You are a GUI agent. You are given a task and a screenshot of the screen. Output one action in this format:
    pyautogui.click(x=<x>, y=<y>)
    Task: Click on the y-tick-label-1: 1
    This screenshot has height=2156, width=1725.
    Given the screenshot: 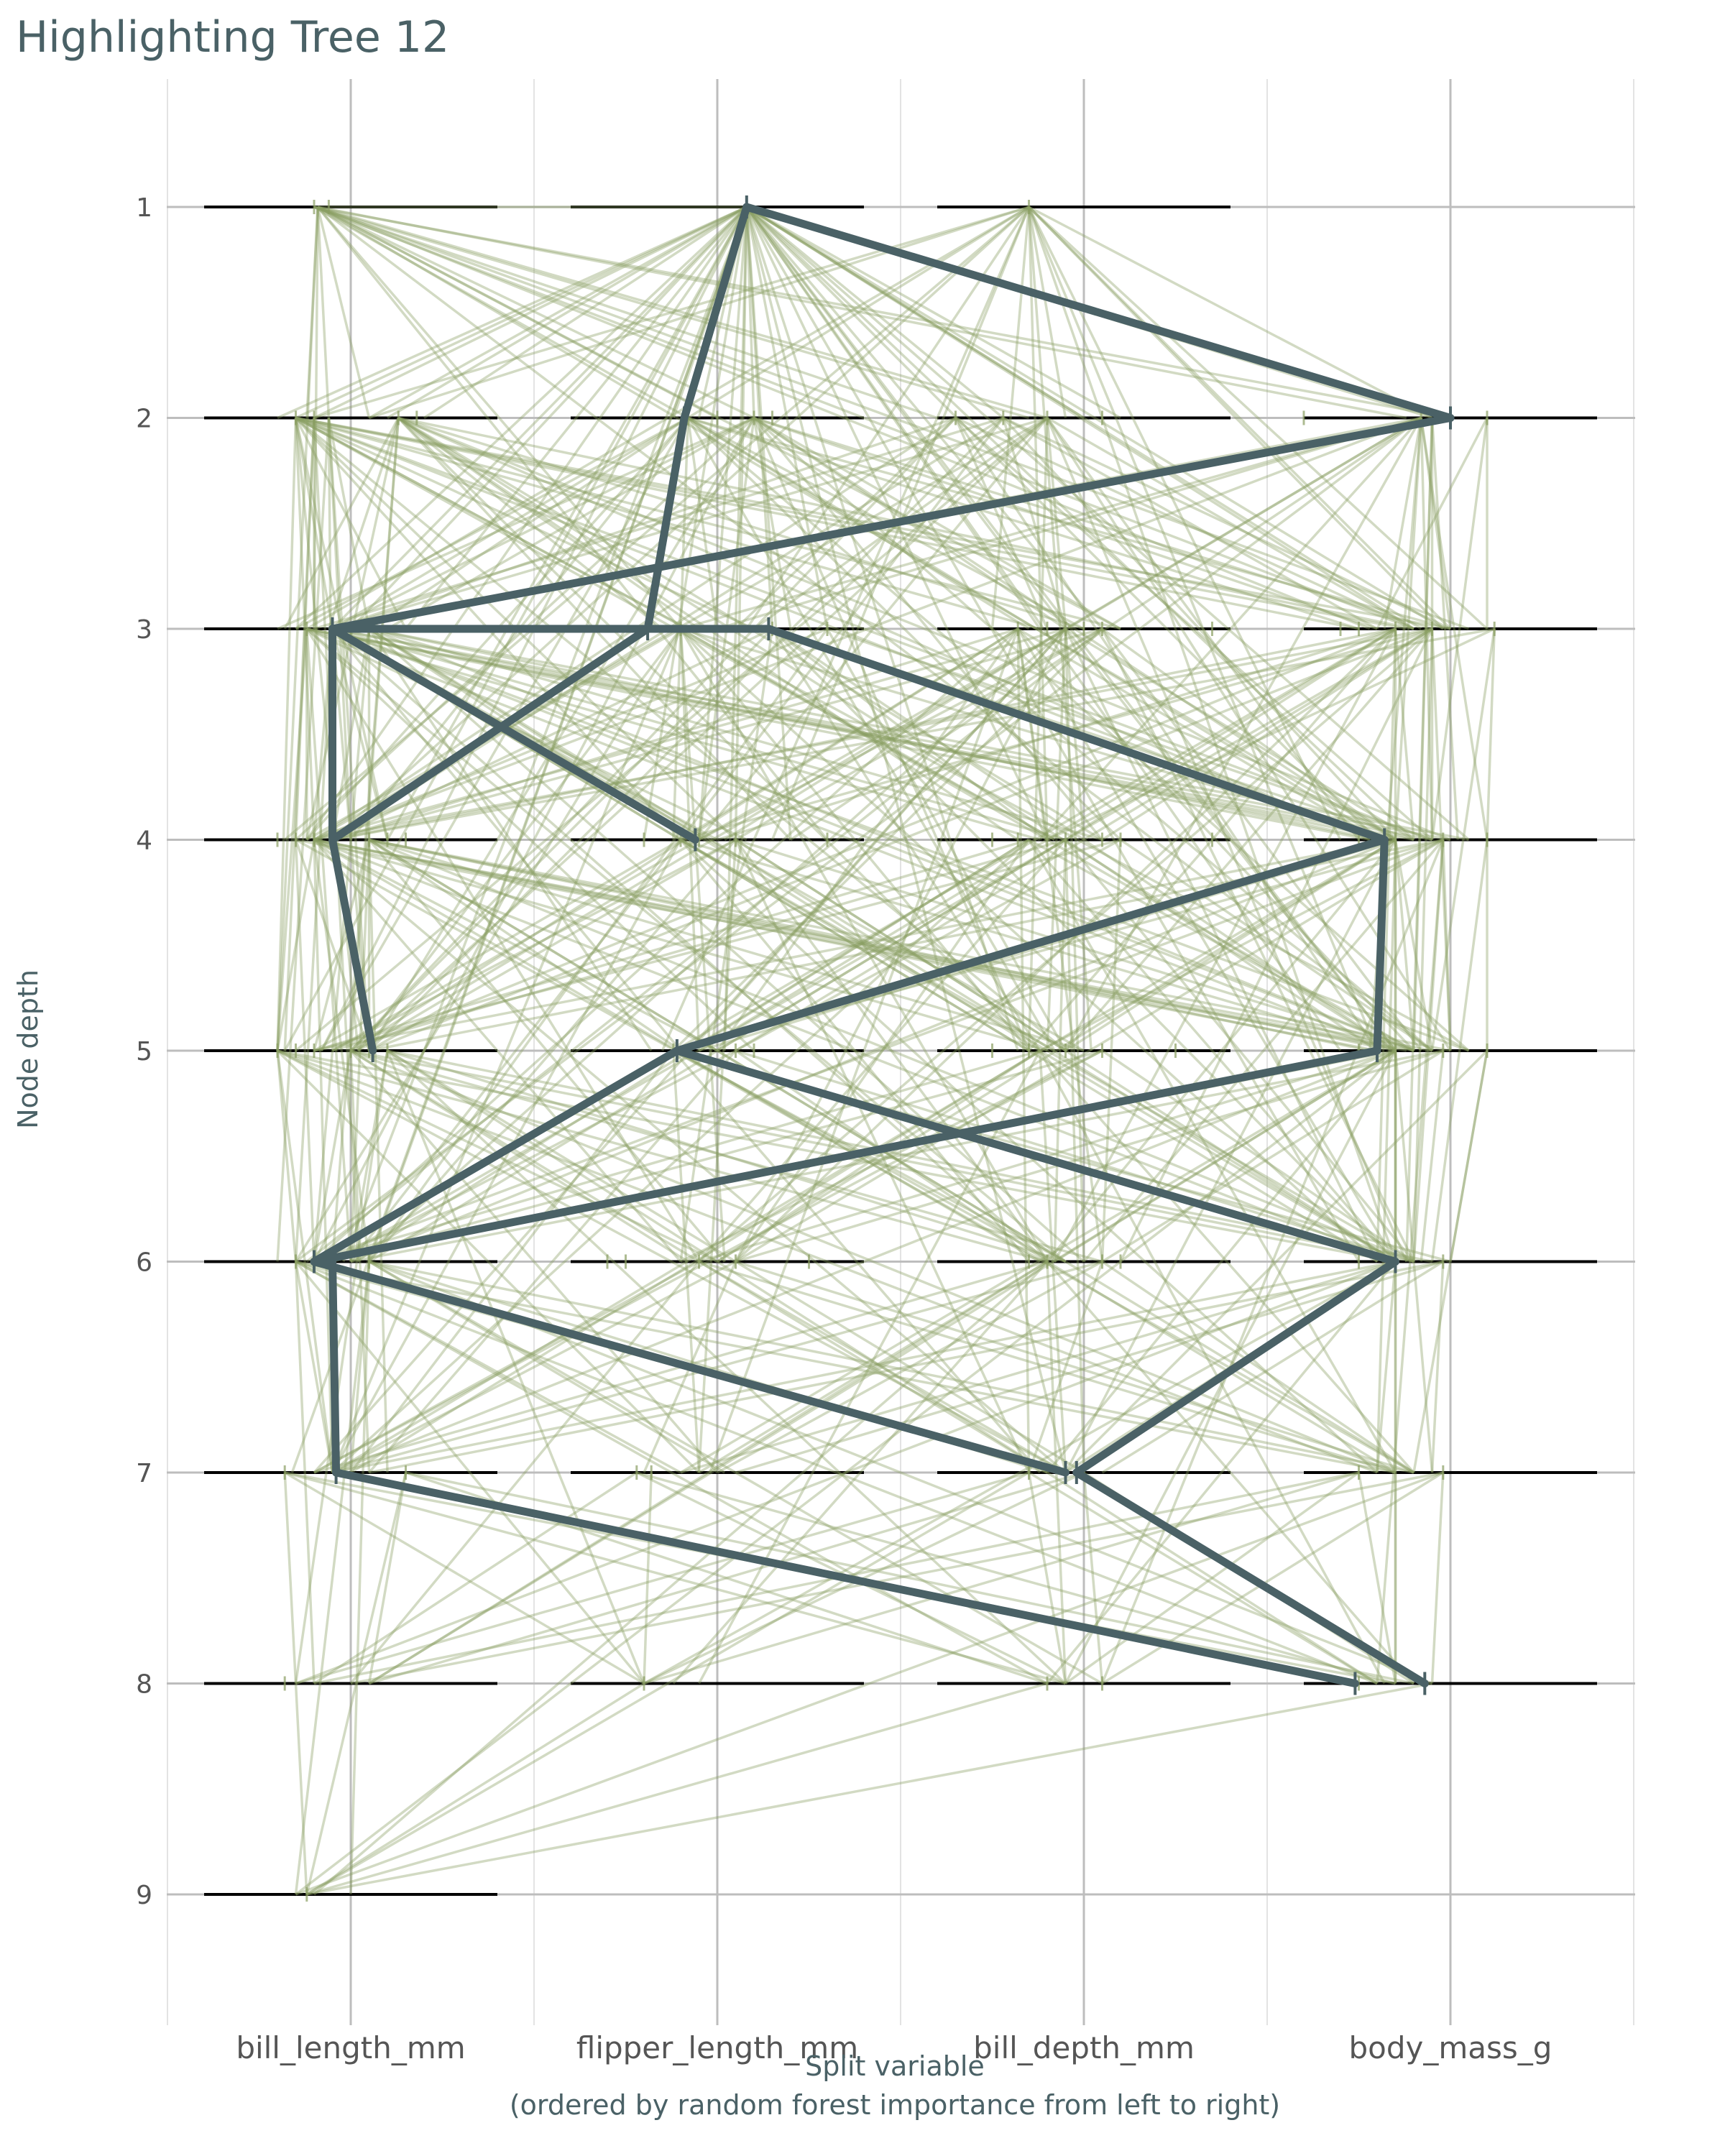 What is the action you would take?
    pyautogui.click(x=144, y=208)
    